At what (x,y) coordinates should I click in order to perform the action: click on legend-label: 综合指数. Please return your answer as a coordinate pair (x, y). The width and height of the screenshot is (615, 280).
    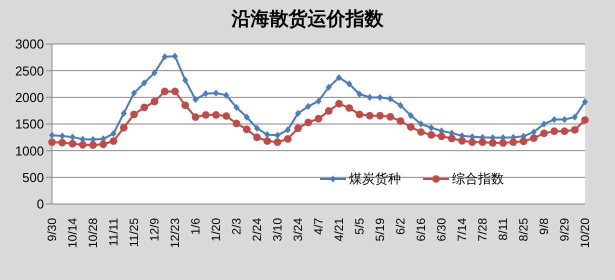
    Looking at the image, I should click on (478, 179).